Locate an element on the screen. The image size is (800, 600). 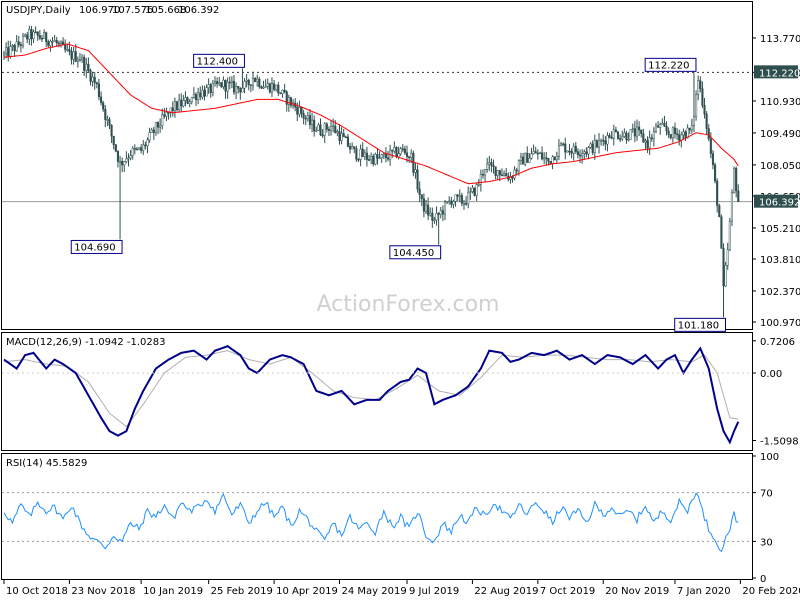
watermark: ActionForex.com is located at coordinates (408, 304).